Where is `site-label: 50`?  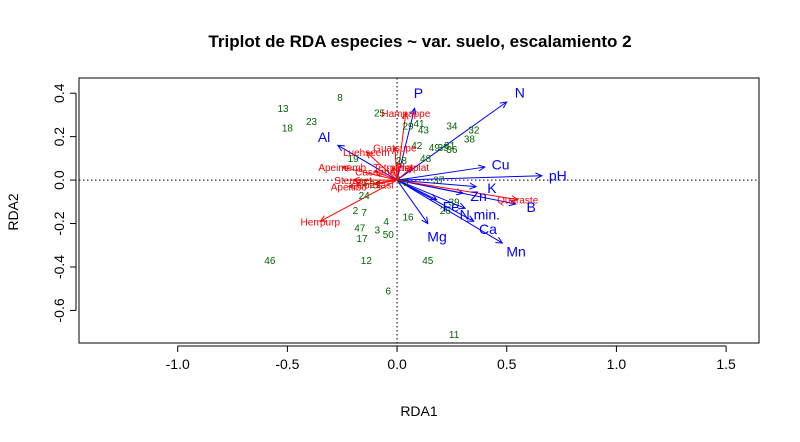 site-label: 50 is located at coordinates (389, 235).